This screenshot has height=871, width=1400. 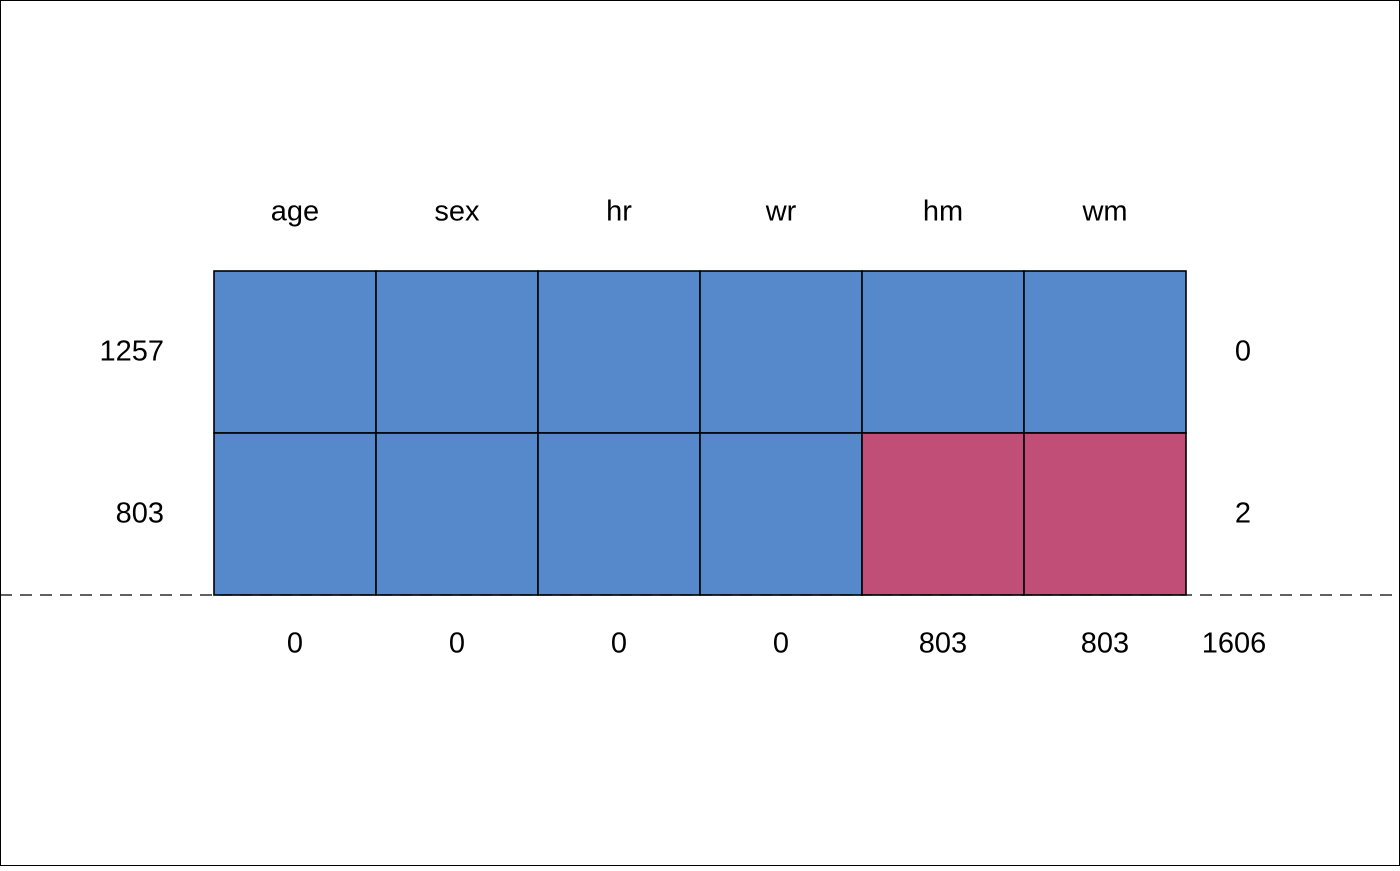 I want to click on variable-label-wm: wm, so click(x=1104, y=212).